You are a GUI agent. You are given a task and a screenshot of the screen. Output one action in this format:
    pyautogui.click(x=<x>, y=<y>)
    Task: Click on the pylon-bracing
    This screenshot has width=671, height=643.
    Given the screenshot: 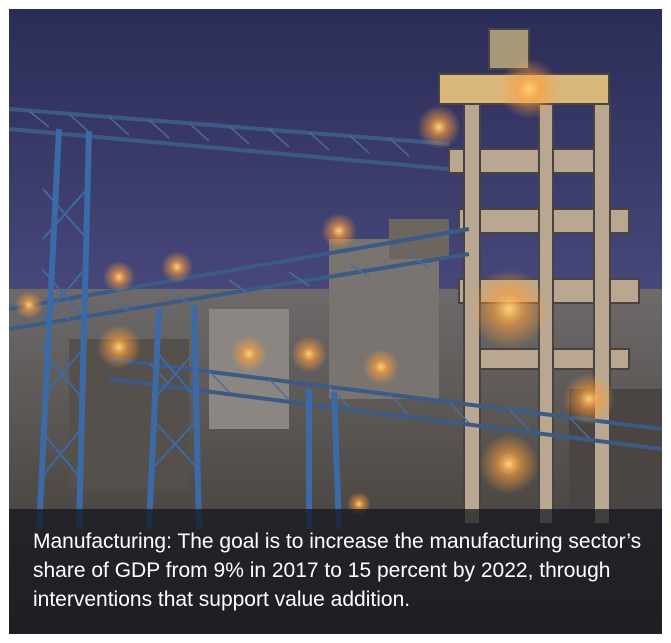 What is the action you would take?
    pyautogui.click(x=119, y=334)
    